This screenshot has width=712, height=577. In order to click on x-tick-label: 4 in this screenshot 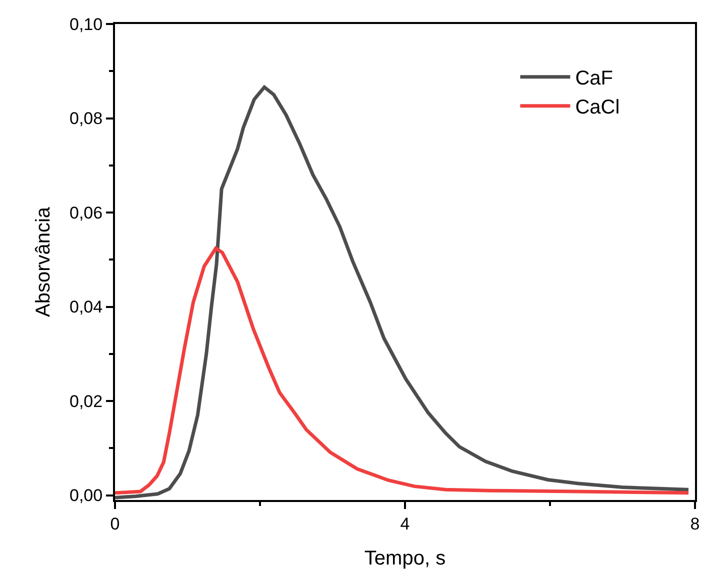, I will do `click(405, 524)`.